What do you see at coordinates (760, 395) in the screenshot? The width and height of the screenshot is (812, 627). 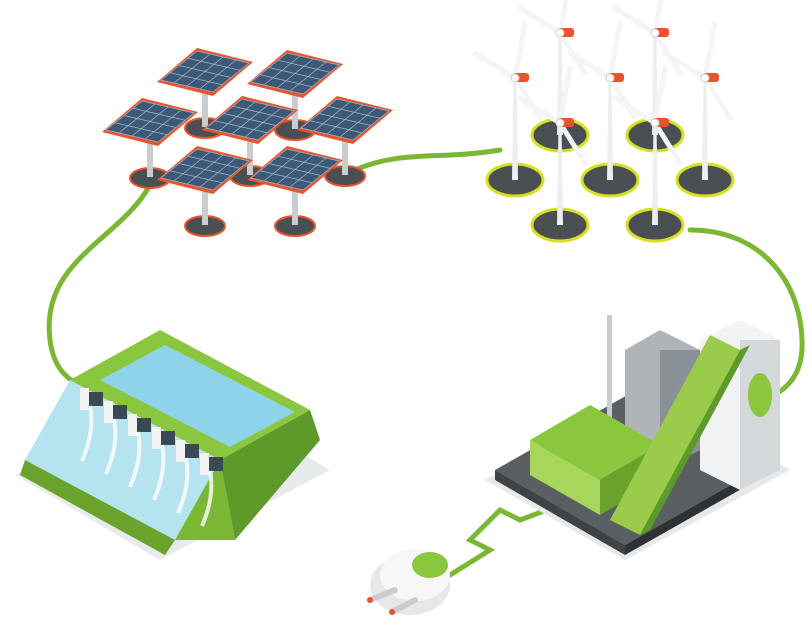 I see `leaf` at bounding box center [760, 395].